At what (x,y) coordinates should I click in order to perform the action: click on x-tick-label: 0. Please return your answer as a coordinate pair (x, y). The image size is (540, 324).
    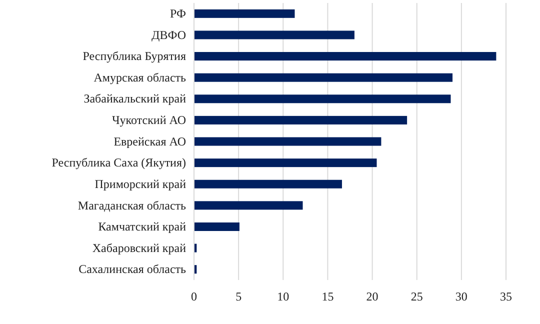
    Looking at the image, I should click on (194, 297).